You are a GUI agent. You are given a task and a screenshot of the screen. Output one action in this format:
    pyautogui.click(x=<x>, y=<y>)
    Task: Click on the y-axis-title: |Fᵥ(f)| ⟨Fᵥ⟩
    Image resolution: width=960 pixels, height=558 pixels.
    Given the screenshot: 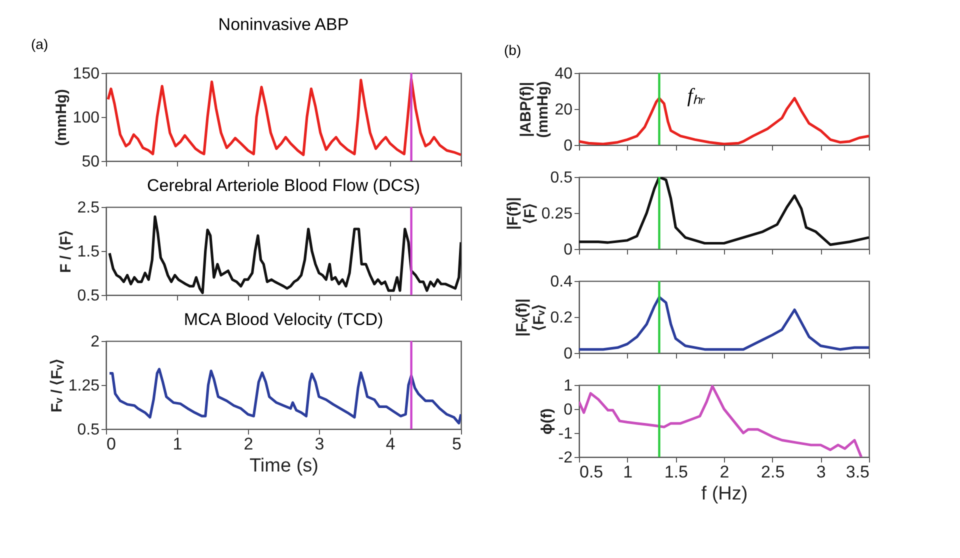 What is the action you would take?
    pyautogui.click(x=530, y=317)
    